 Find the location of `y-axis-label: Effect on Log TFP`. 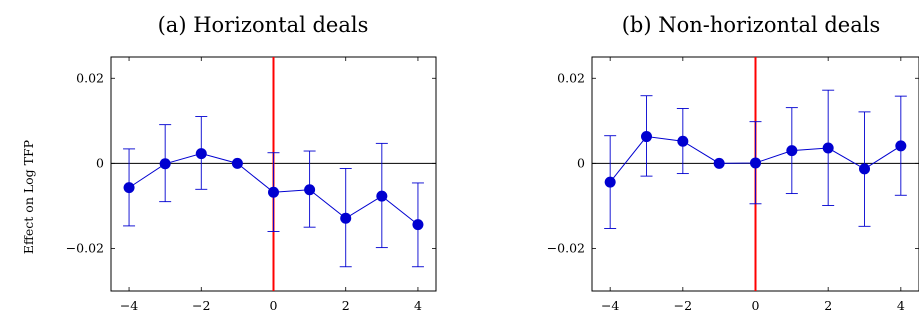

y-axis-label: Effect on Log TFP is located at coordinates (28, 197).